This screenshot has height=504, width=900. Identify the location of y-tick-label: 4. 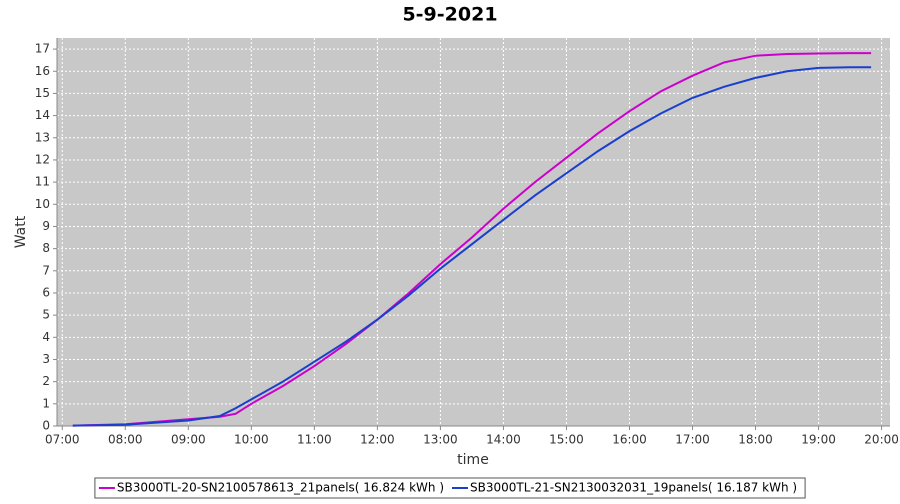
(46, 337).